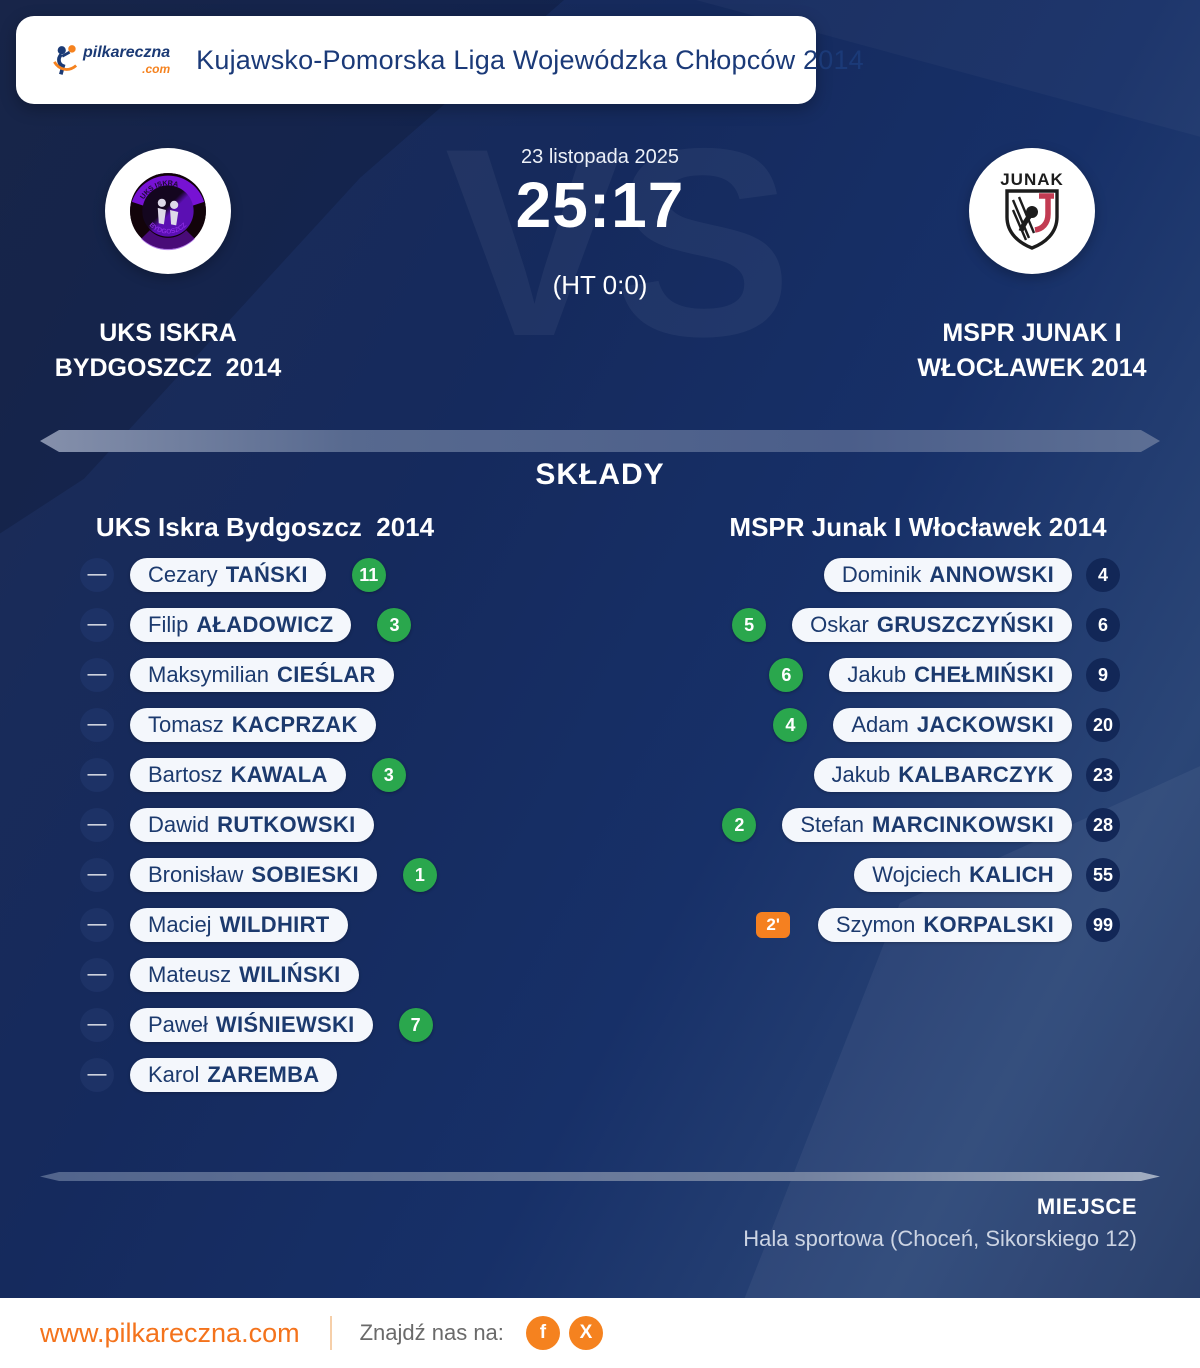  I want to click on home-player-row: — Maciej WILDHIRT, so click(214, 925).